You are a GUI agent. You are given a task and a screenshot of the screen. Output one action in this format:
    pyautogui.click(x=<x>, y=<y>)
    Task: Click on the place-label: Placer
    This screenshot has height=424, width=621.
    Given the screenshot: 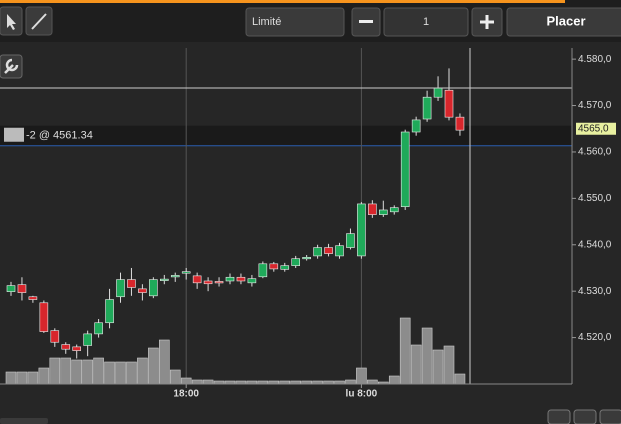 What is the action you would take?
    pyautogui.click(x=565, y=20)
    